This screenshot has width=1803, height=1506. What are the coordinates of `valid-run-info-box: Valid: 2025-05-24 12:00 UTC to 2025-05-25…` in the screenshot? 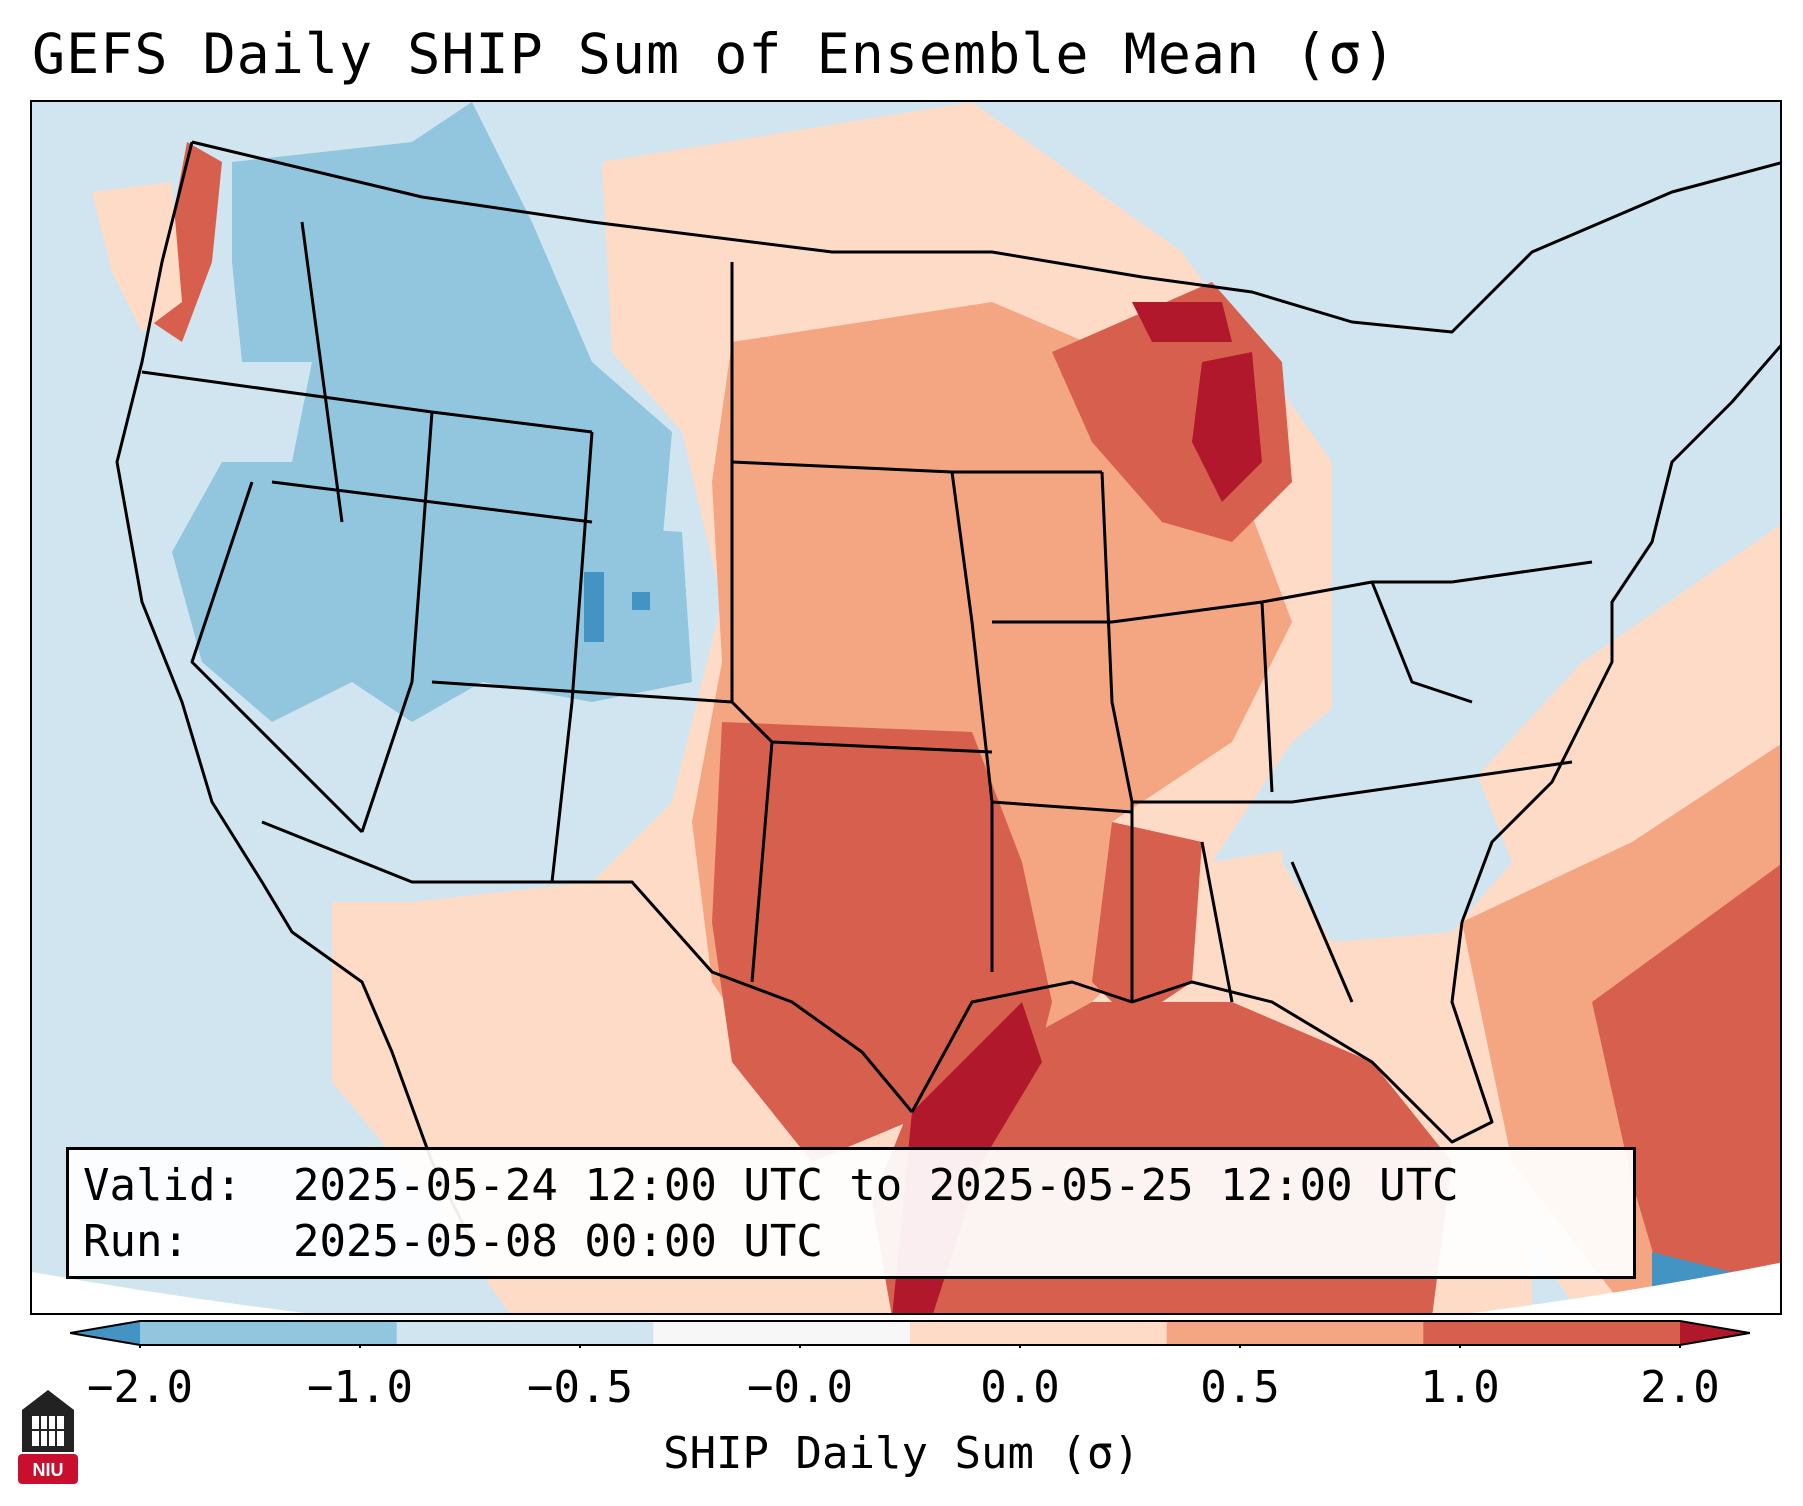 It's located at (851, 1213).